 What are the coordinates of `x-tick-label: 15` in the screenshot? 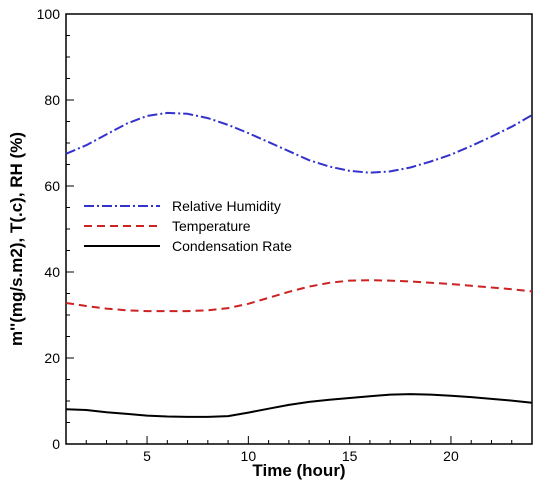 It's located at (350, 456).